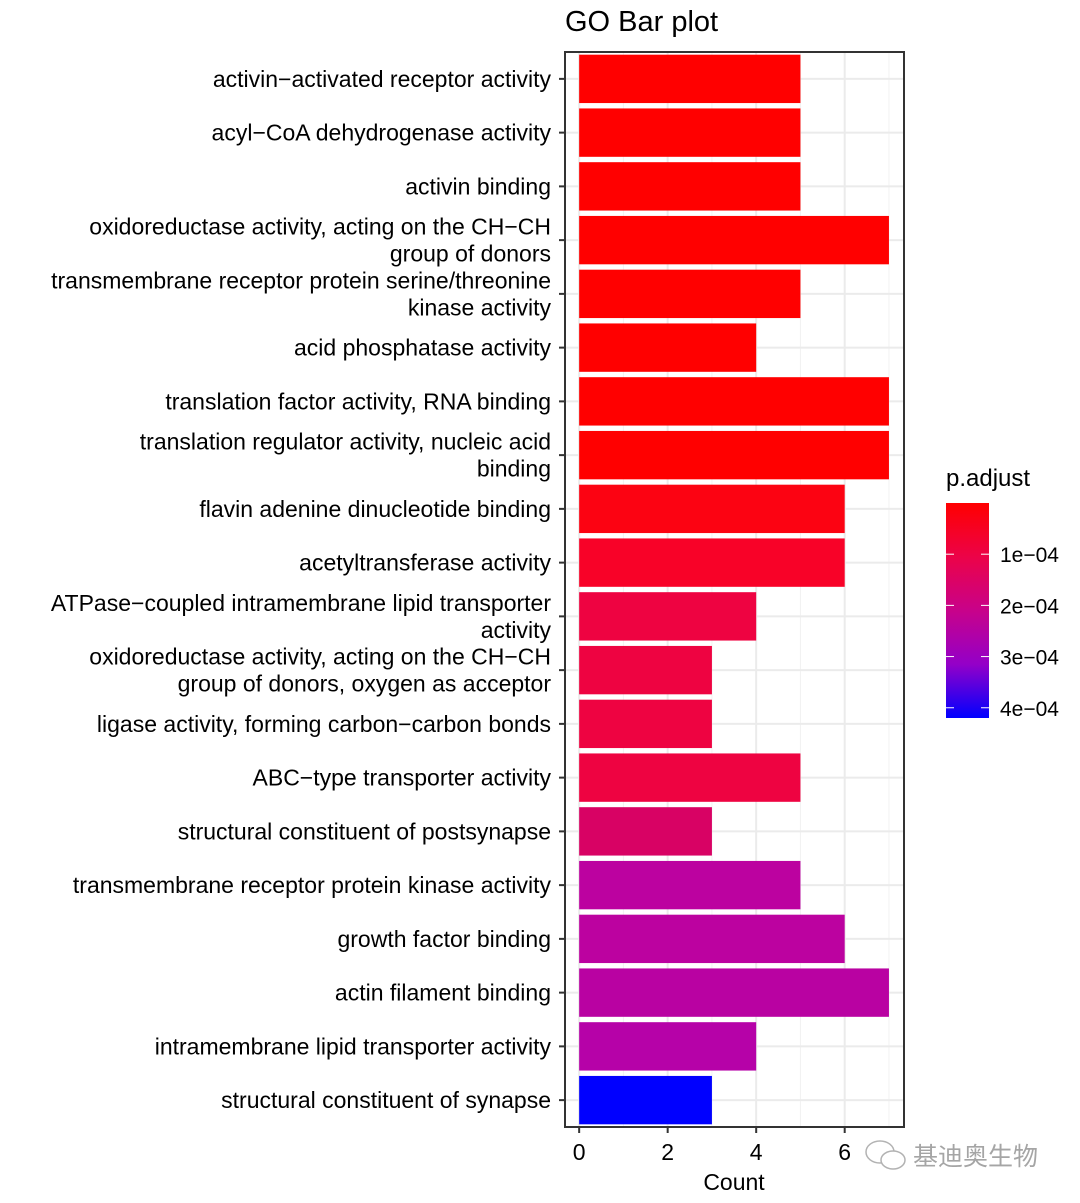 This screenshot has height=1203, width=1080. Describe the element at coordinates (975, 1157) in the screenshot. I see `watermark-text: 基迪奥生物` at that location.